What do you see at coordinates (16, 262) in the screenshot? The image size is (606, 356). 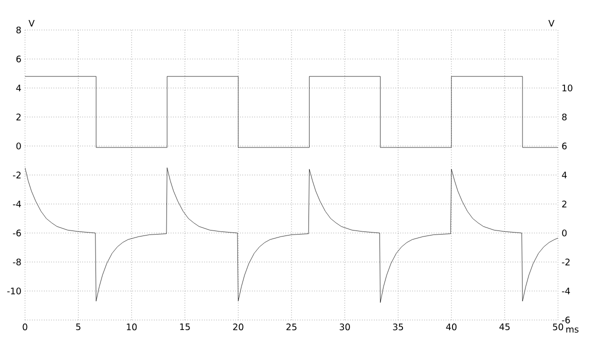 I see `y-tick-label: -8` at bounding box center [16, 262].